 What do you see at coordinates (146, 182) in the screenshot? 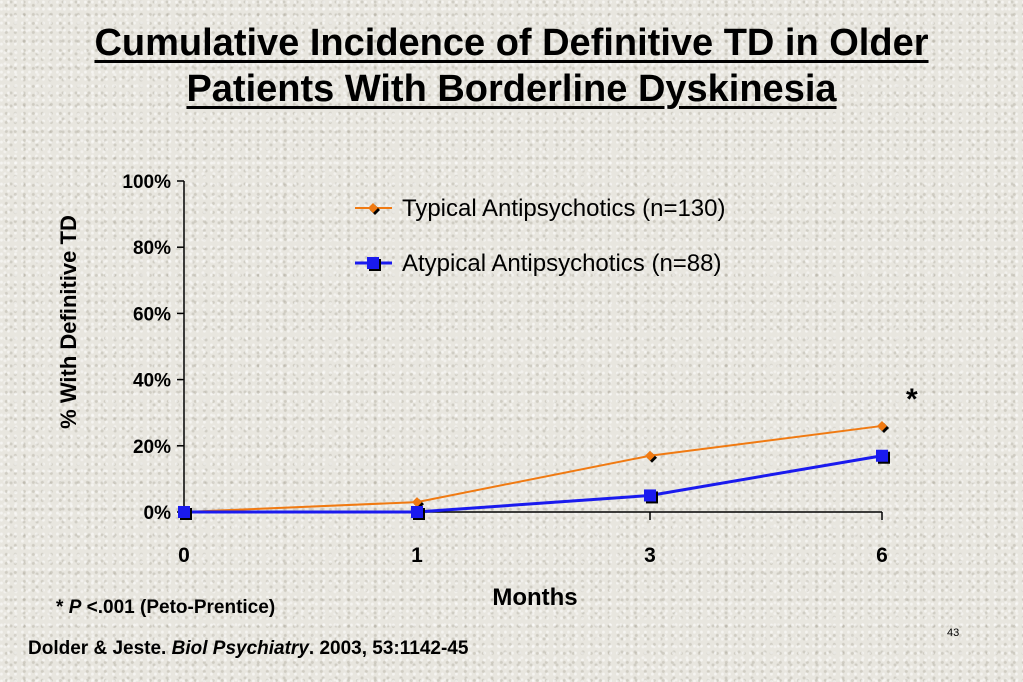
I see `y-tick-label: 100%` at bounding box center [146, 182].